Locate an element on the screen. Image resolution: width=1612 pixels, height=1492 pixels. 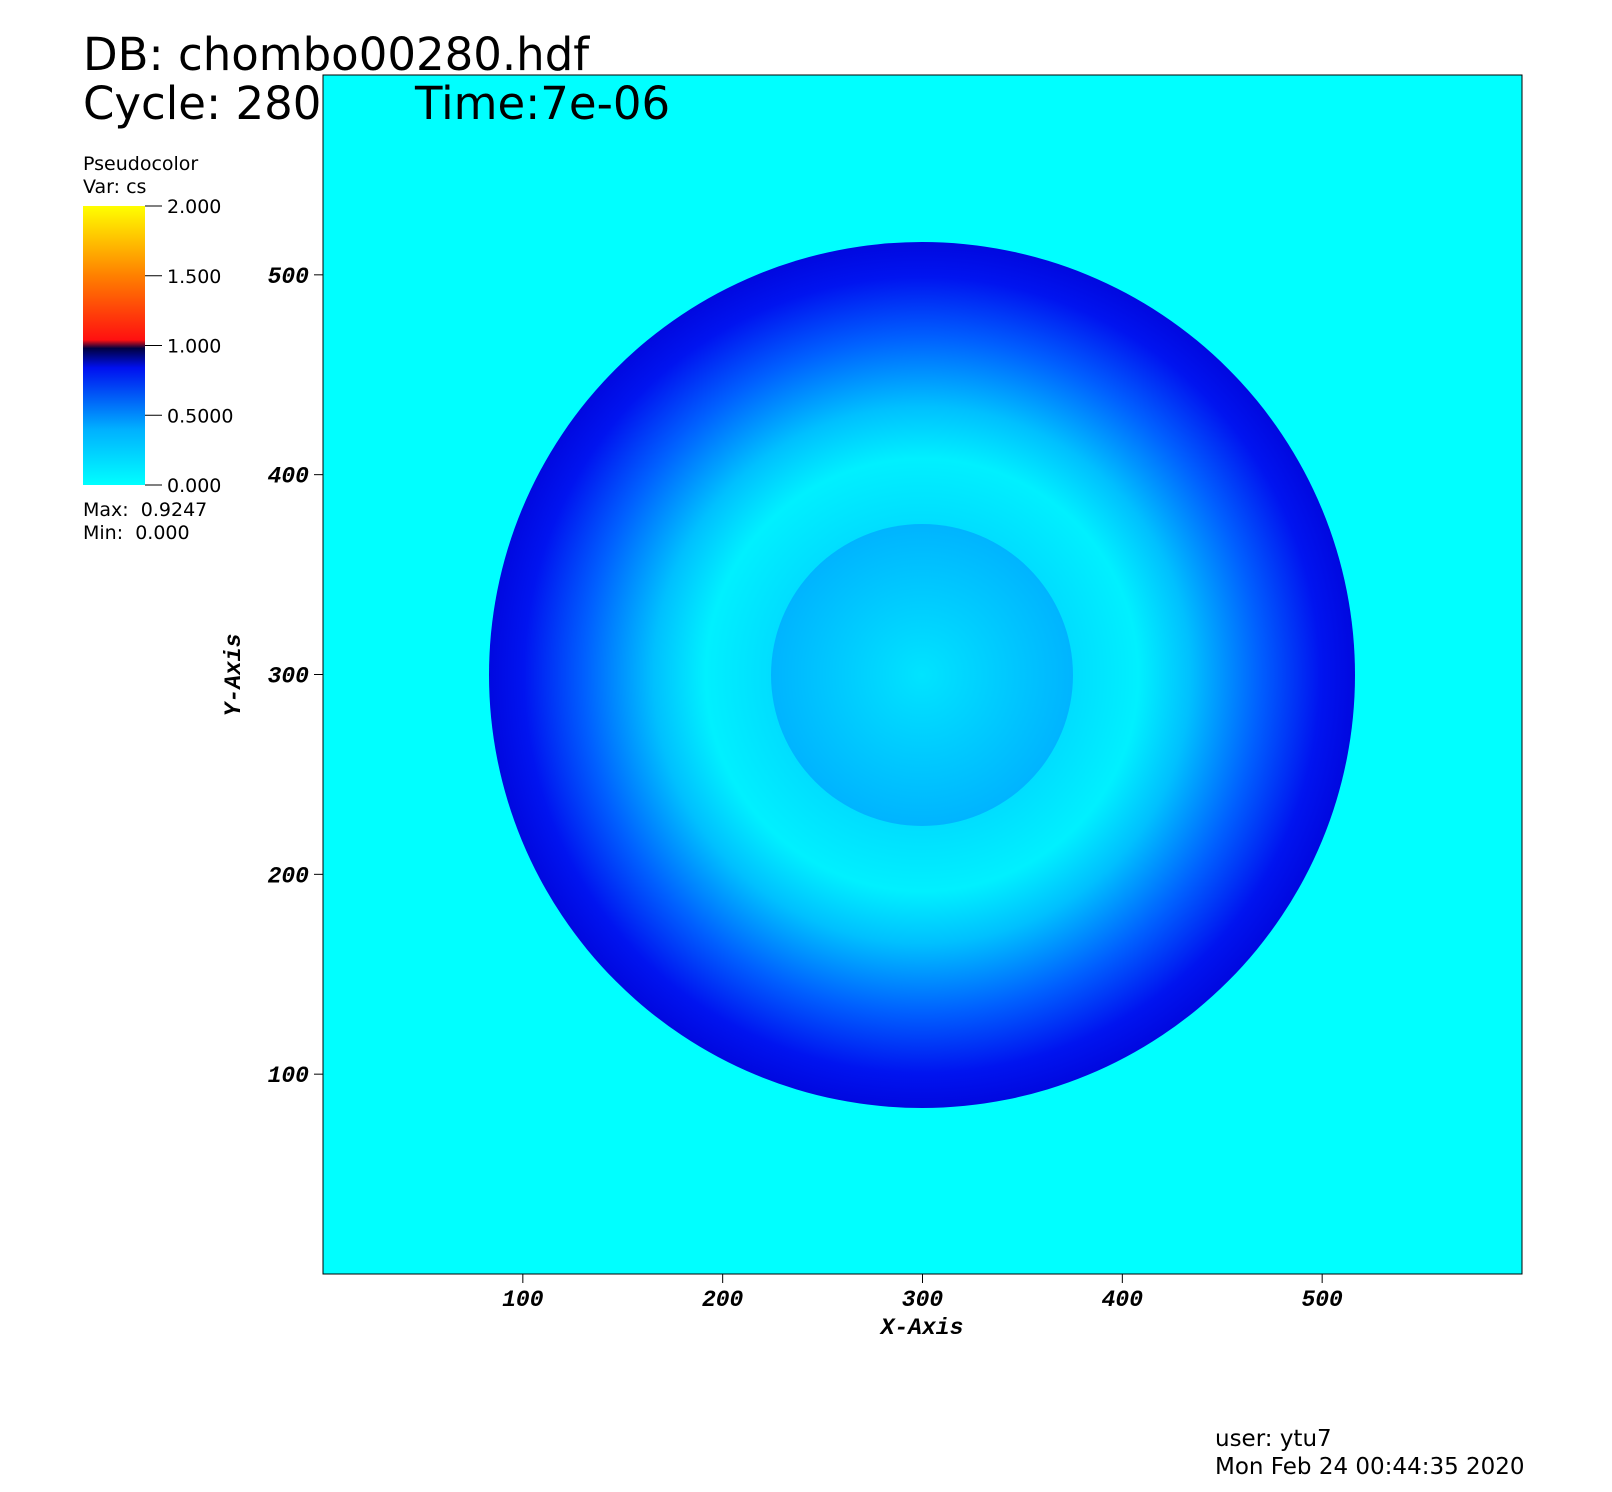
db-title: DB: chombo00280.hdf is located at coordinates (336, 54).